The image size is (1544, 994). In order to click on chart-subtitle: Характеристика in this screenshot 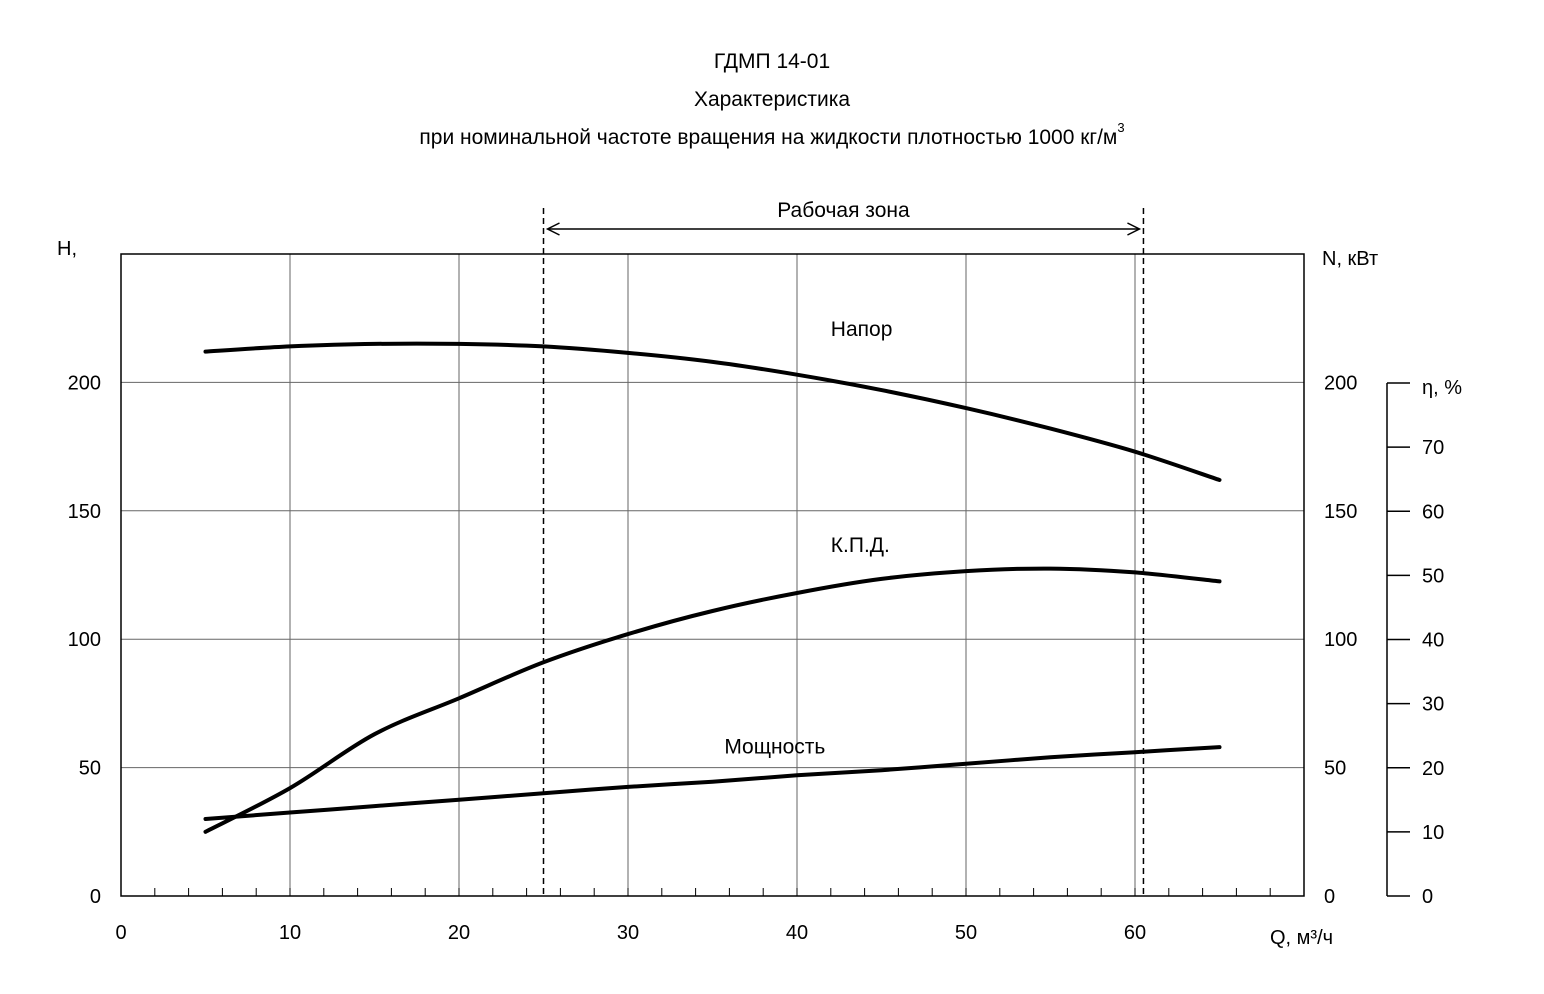, I will do `click(772, 99)`.